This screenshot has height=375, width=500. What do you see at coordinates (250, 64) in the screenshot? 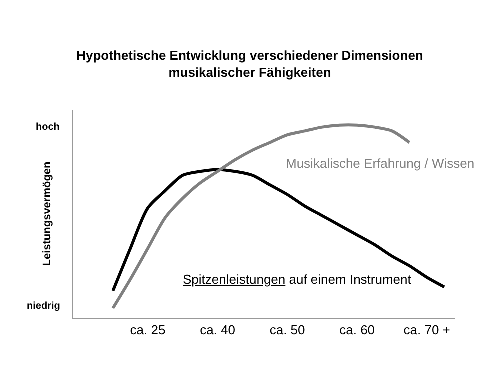
I see `chart-title: Hypothetische Entwicklung verschiedener Dimensionen musikalischer Fähigkeiten` at bounding box center [250, 64].